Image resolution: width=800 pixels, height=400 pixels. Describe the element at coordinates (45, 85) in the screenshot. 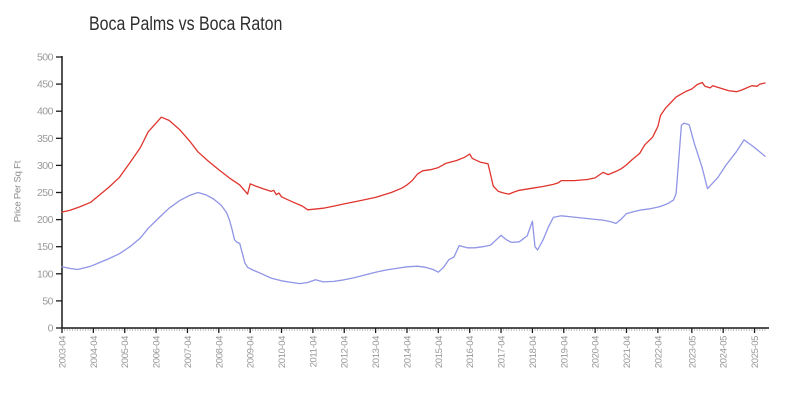

I see `y-tick-label: 450` at that location.